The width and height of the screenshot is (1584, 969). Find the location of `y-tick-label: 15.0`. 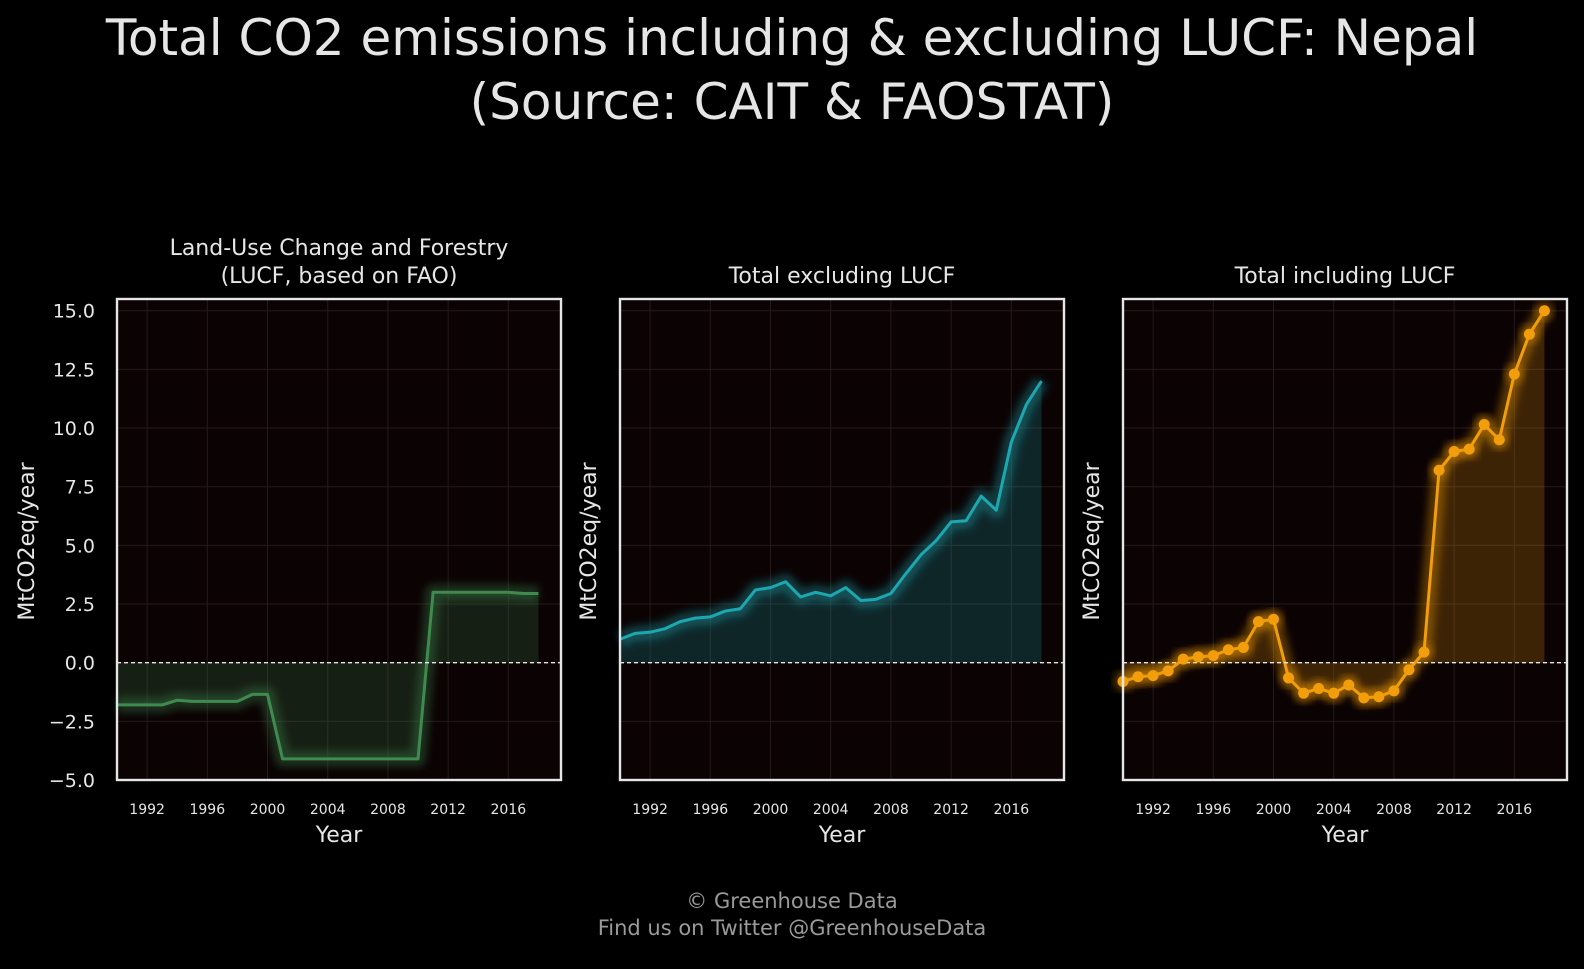

y-tick-label: 15.0 is located at coordinates (74, 312).